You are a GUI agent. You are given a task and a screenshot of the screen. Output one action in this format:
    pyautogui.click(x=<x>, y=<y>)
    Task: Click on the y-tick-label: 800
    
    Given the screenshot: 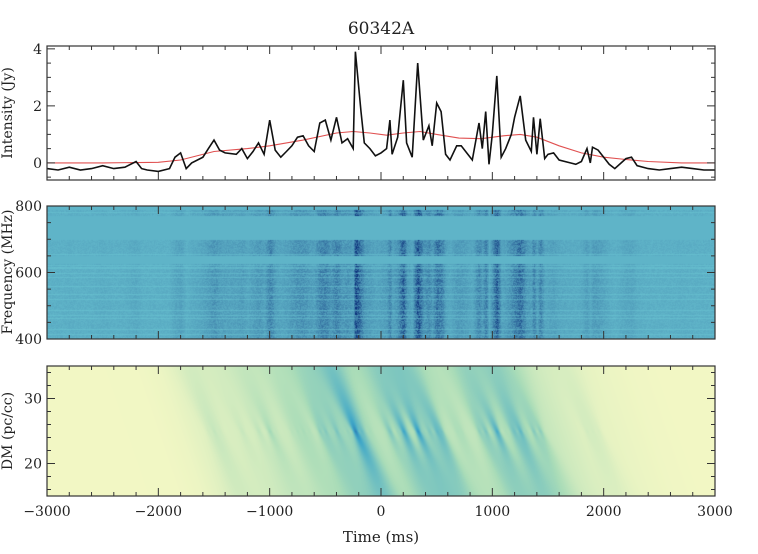 What is the action you would take?
    pyautogui.click(x=28, y=207)
    